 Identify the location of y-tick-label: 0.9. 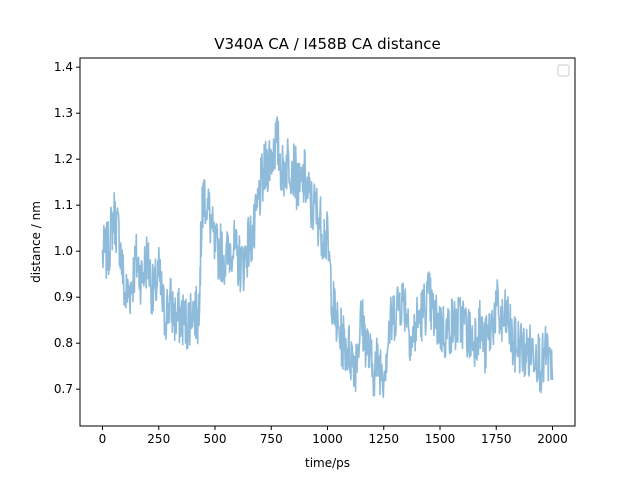
(63, 297).